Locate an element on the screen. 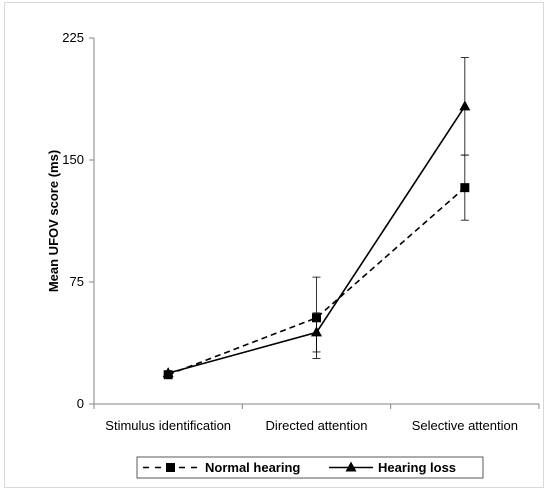 Image resolution: width=549 pixels, height=493 pixels. y-tick-label: 150 is located at coordinates (73, 159).